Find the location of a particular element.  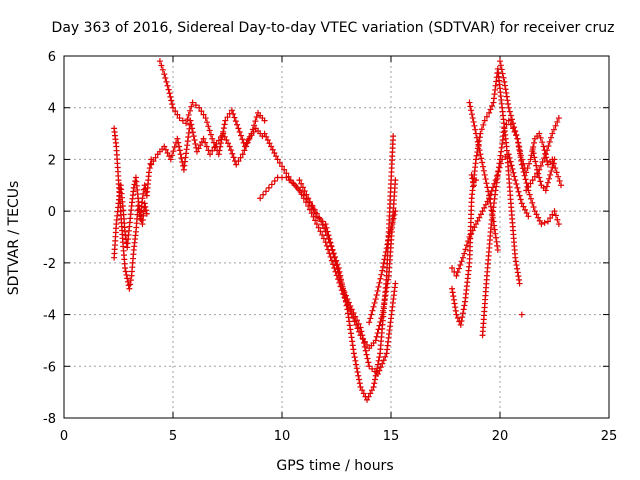

series-seg-f is located at coordinates (327, 268).